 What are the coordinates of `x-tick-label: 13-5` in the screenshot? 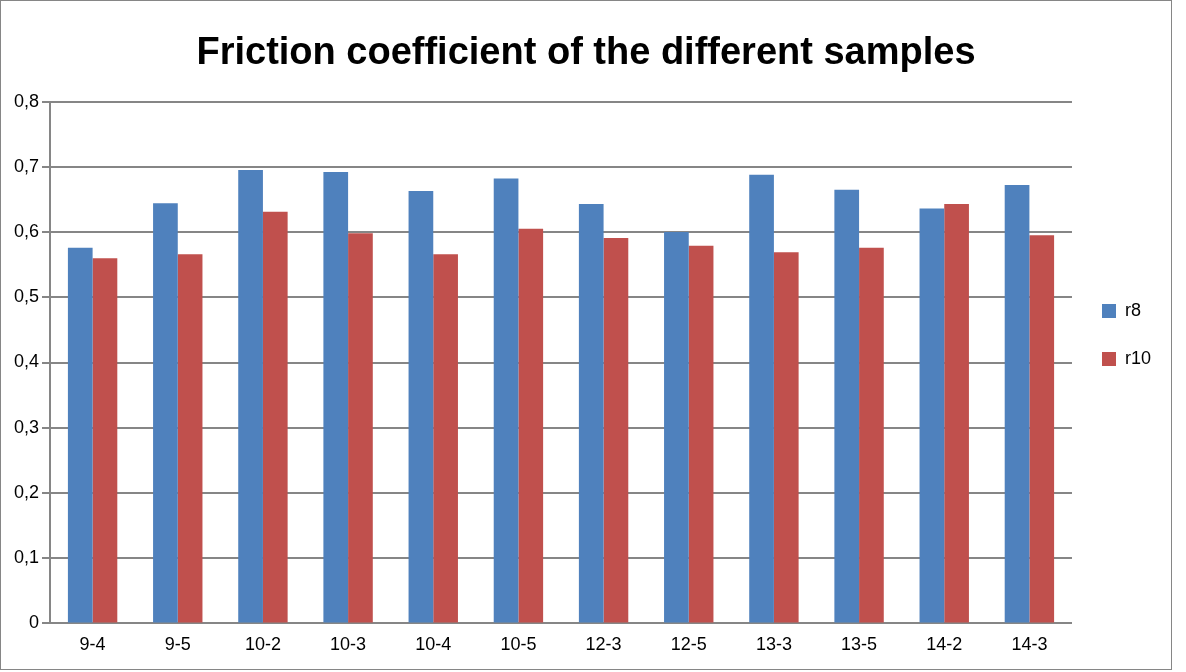 It's located at (859, 644).